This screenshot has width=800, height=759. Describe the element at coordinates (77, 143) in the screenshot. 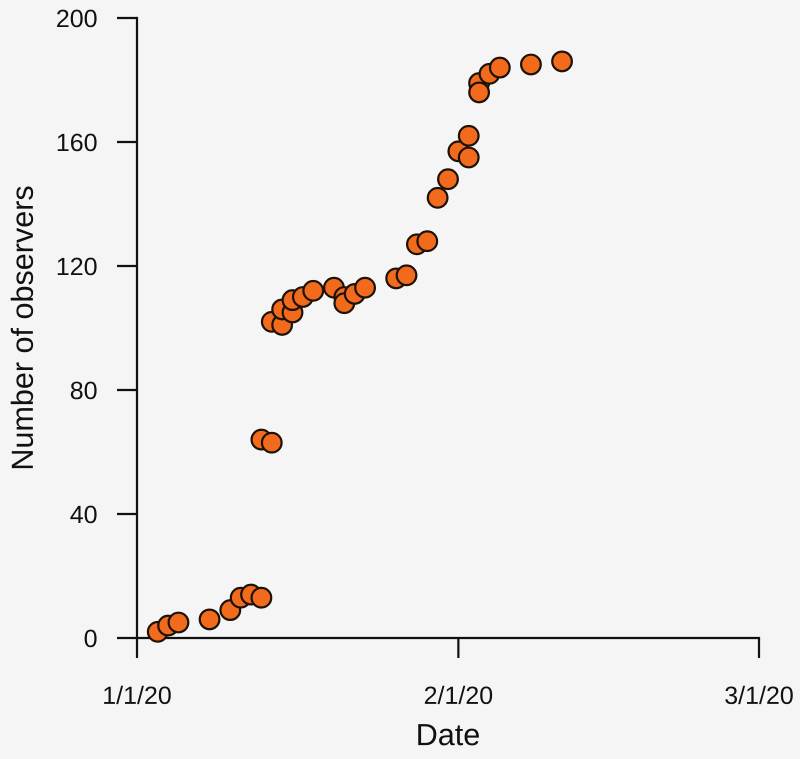

I see `y-tick-label: 160` at that location.